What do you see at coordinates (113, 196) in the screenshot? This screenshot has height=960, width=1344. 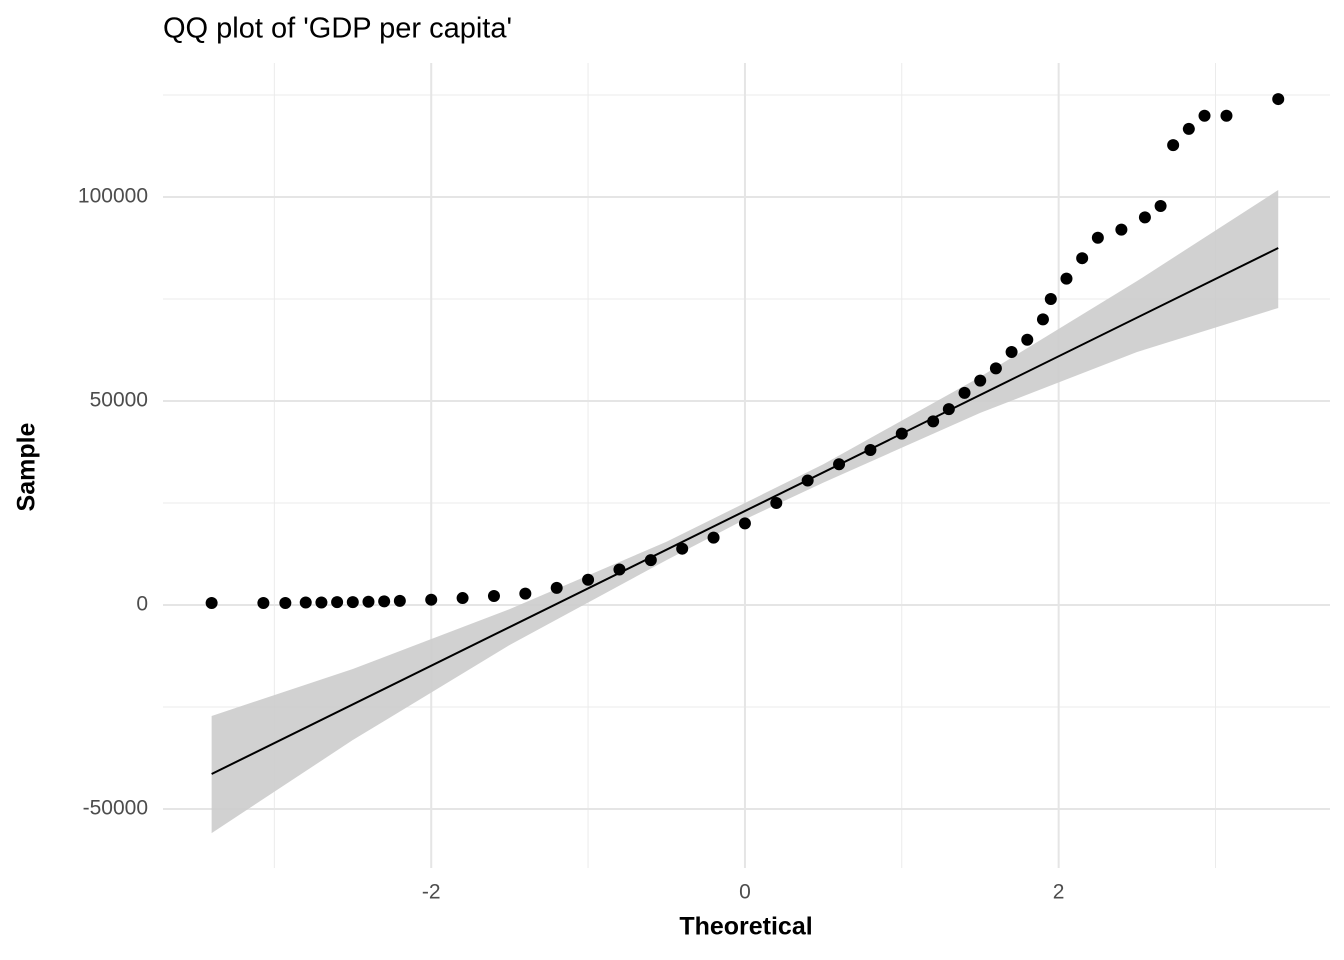 I see `y-tick-label: 100000` at bounding box center [113, 196].